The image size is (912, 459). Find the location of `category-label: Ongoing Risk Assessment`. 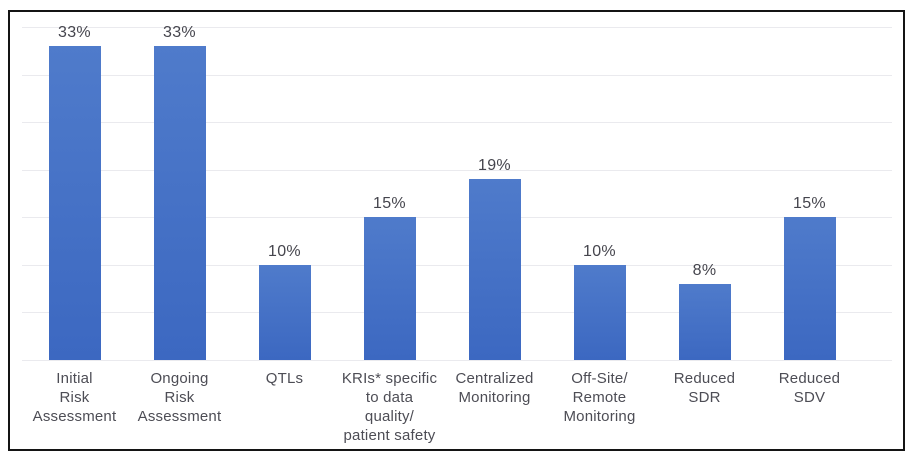

category-label: Ongoing Risk Assessment is located at coordinates (179, 397).